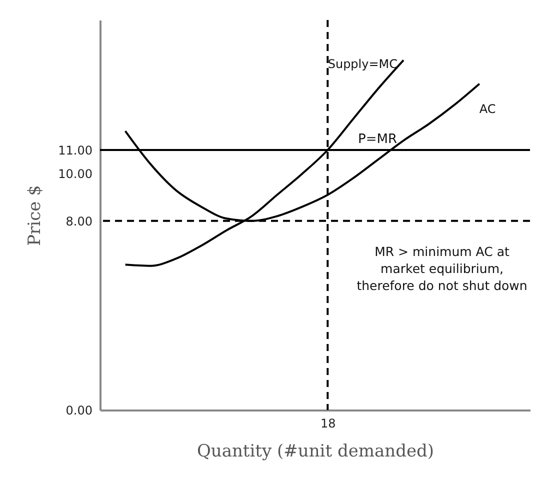  Describe the element at coordinates (315, 452) in the screenshot. I see `x-axis-title: Quantity (#unit demanded)` at that location.